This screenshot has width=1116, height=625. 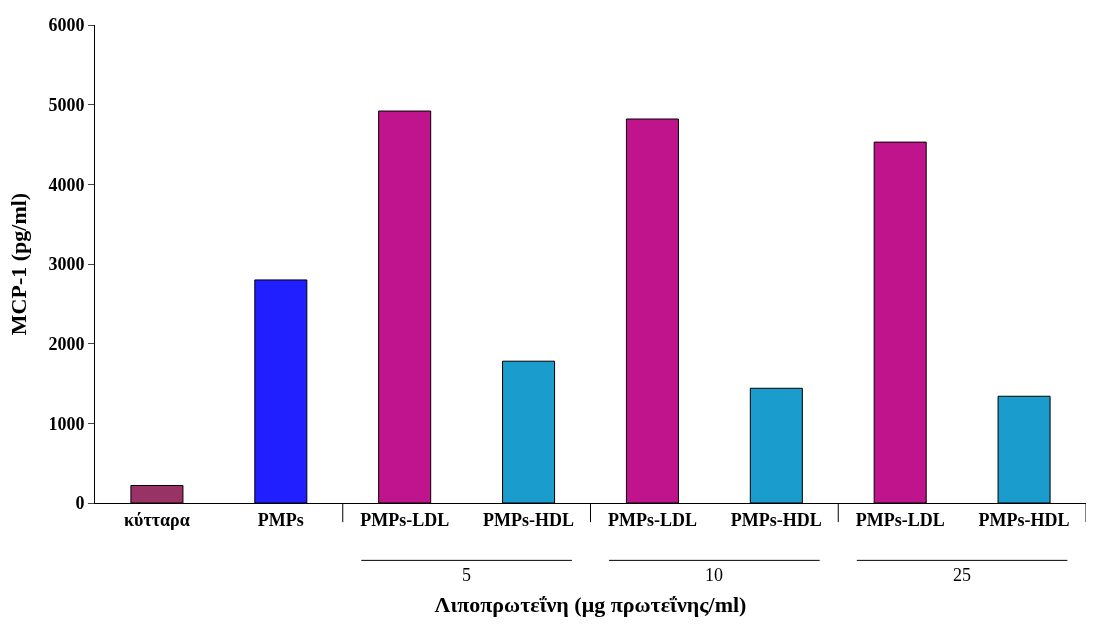 What do you see at coordinates (66, 104) in the screenshot?
I see `y-tick-label: 5000` at bounding box center [66, 104].